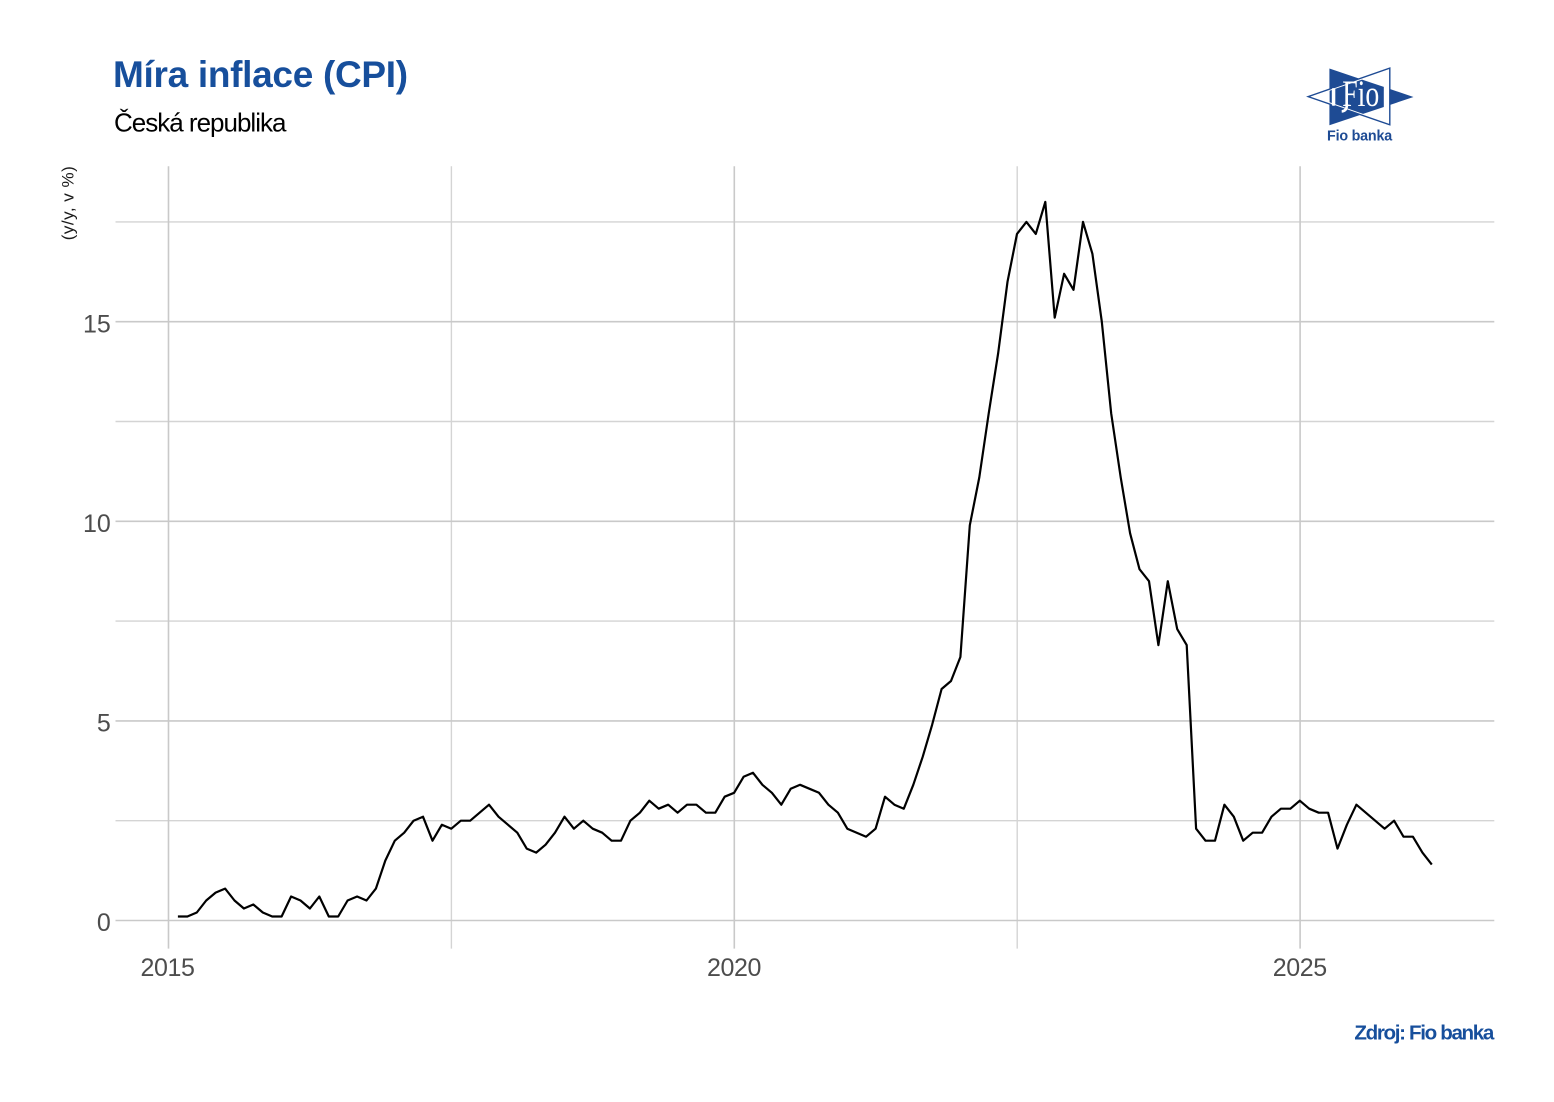 This screenshot has width=1554, height=1102. Describe the element at coordinates (200, 123) in the screenshot. I see `svg-text: Česká republika` at that location.